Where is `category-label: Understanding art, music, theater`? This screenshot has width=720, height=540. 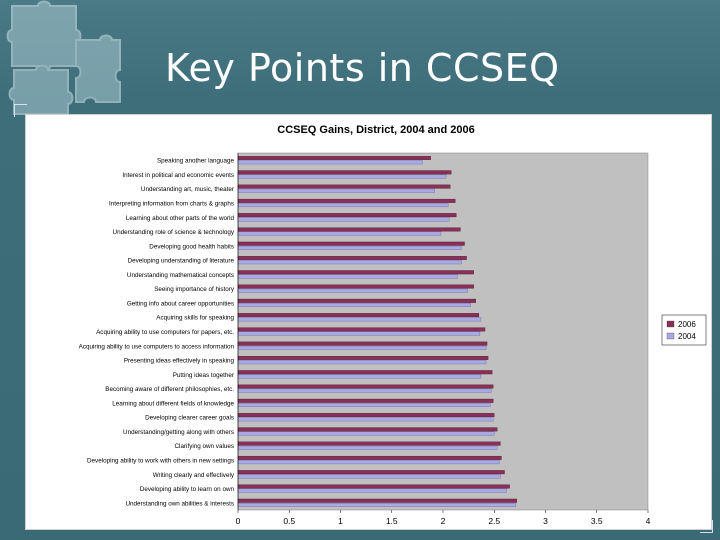 category-label: Understanding art, music, theater is located at coordinates (187, 189).